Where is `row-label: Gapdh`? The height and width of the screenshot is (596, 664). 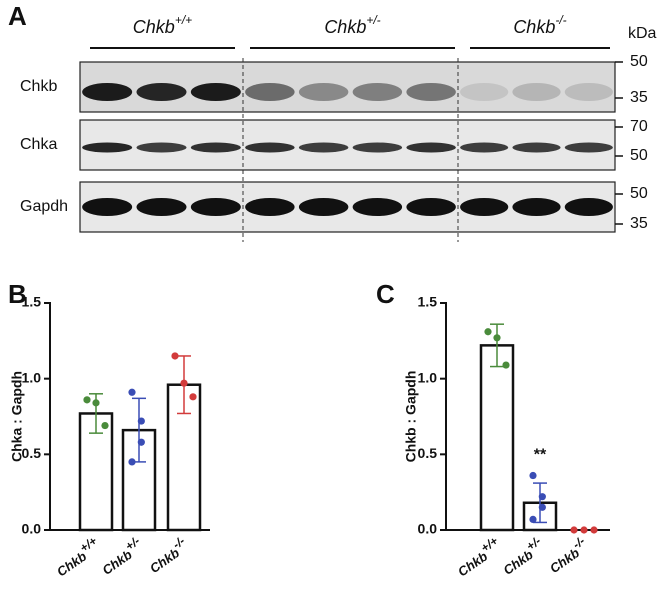 row-label: Gapdh is located at coordinates (44, 206).